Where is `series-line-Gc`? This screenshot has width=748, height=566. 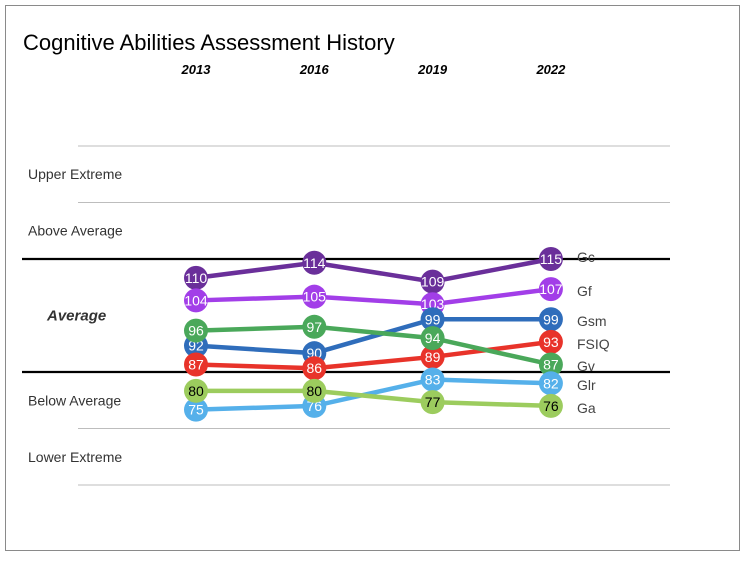 series-line-Gc is located at coordinates (373, 270).